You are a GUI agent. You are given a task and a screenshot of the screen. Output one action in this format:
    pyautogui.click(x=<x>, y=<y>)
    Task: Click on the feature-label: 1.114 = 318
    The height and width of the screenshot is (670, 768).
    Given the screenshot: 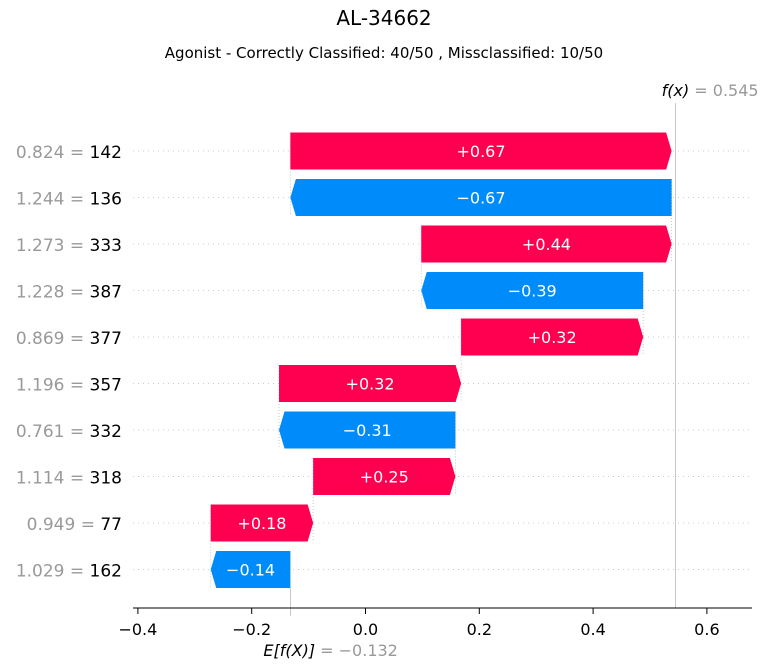 What is the action you would take?
    pyautogui.click(x=69, y=479)
    